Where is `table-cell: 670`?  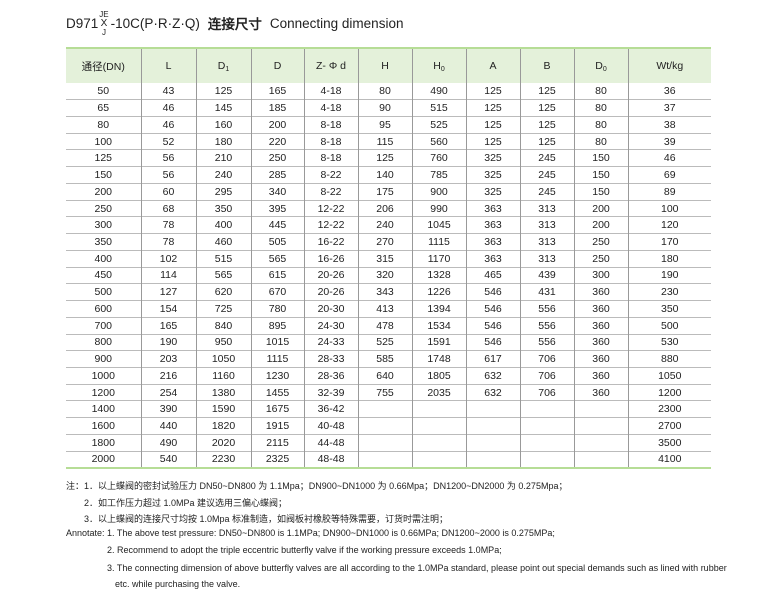
table-cell: 670 is located at coordinates (277, 292).